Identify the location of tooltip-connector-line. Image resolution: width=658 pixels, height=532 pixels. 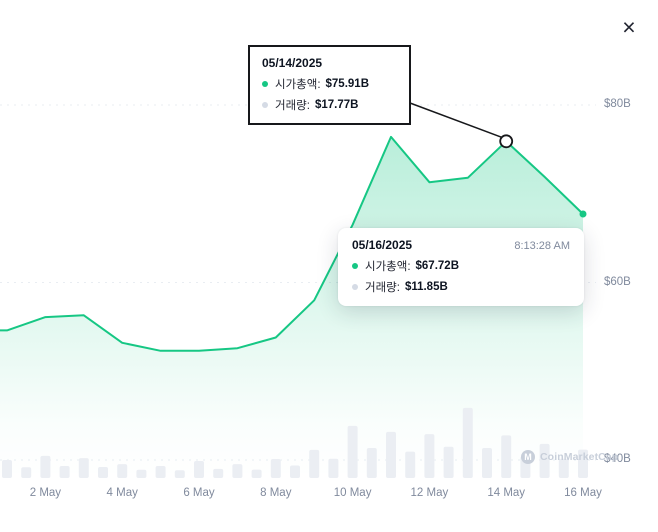
(455, 120).